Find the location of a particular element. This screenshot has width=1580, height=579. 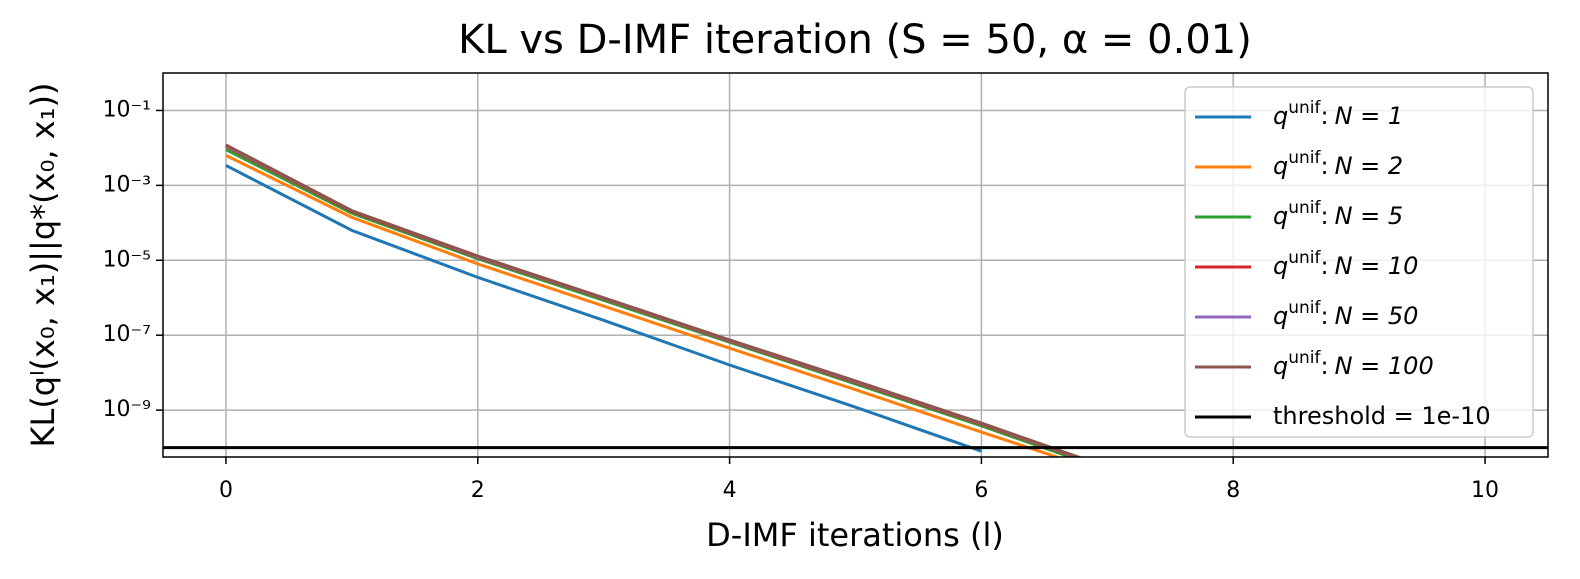

legend-label: qunif: N = 10 is located at coordinates (1345, 264).